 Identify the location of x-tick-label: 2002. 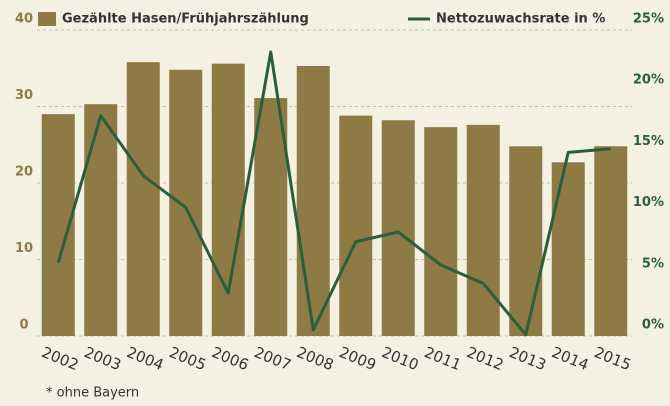
(60, 358).